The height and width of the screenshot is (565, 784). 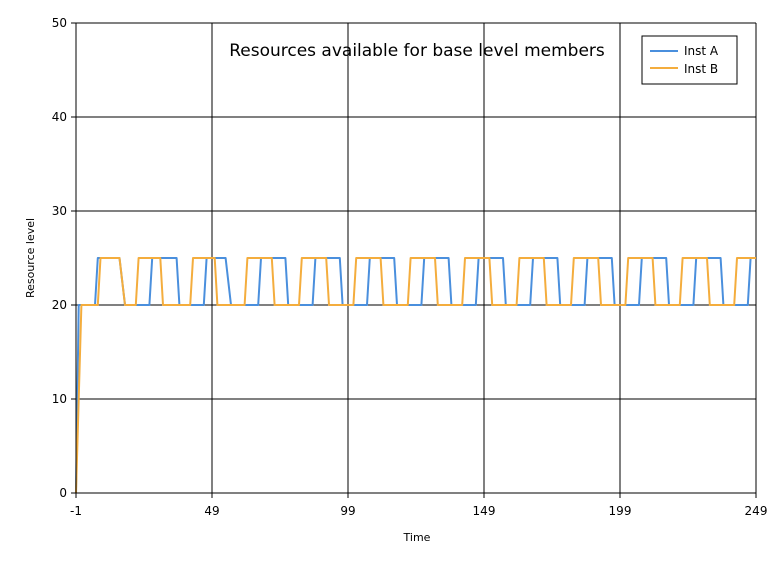 What do you see at coordinates (63, 493) in the screenshot?
I see `y-tick-label: 0` at bounding box center [63, 493].